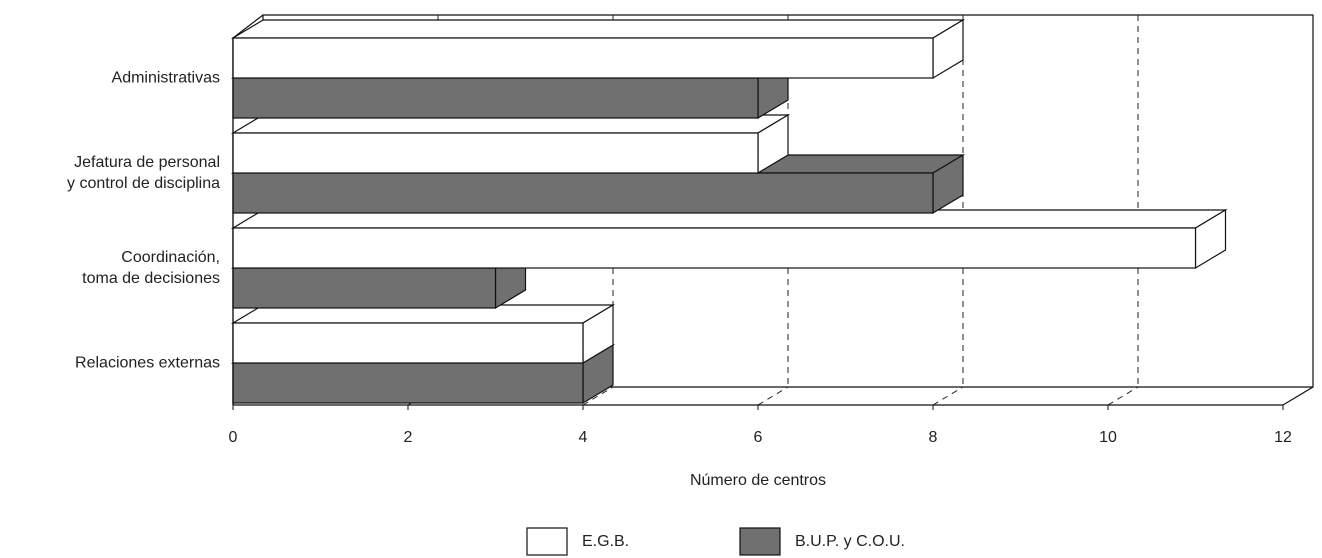  I want to click on x-tick-label: 6, so click(758, 437).